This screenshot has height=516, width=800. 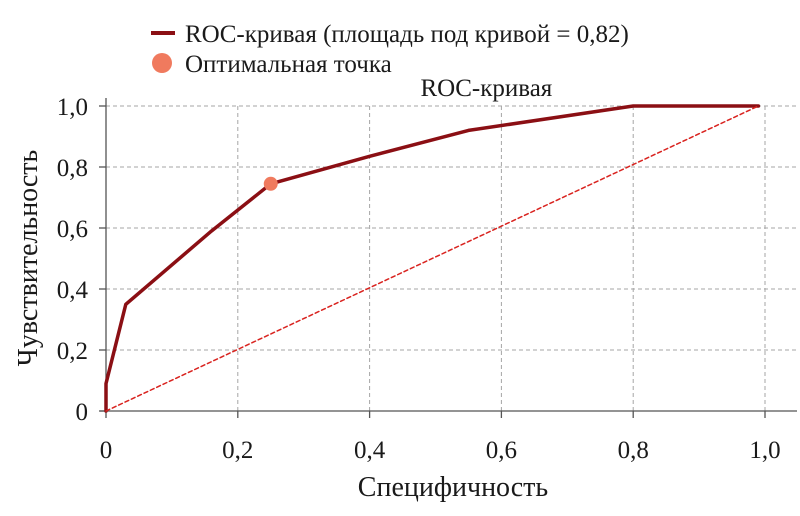 I want to click on x-axis-title: Специфичность, so click(x=453, y=487).